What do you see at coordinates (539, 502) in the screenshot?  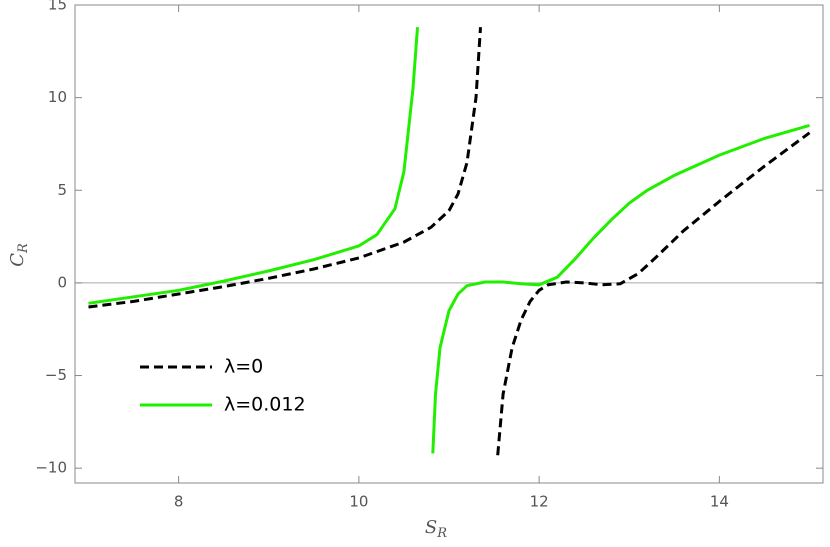 I see `x-tick-label: 12` at bounding box center [539, 502].